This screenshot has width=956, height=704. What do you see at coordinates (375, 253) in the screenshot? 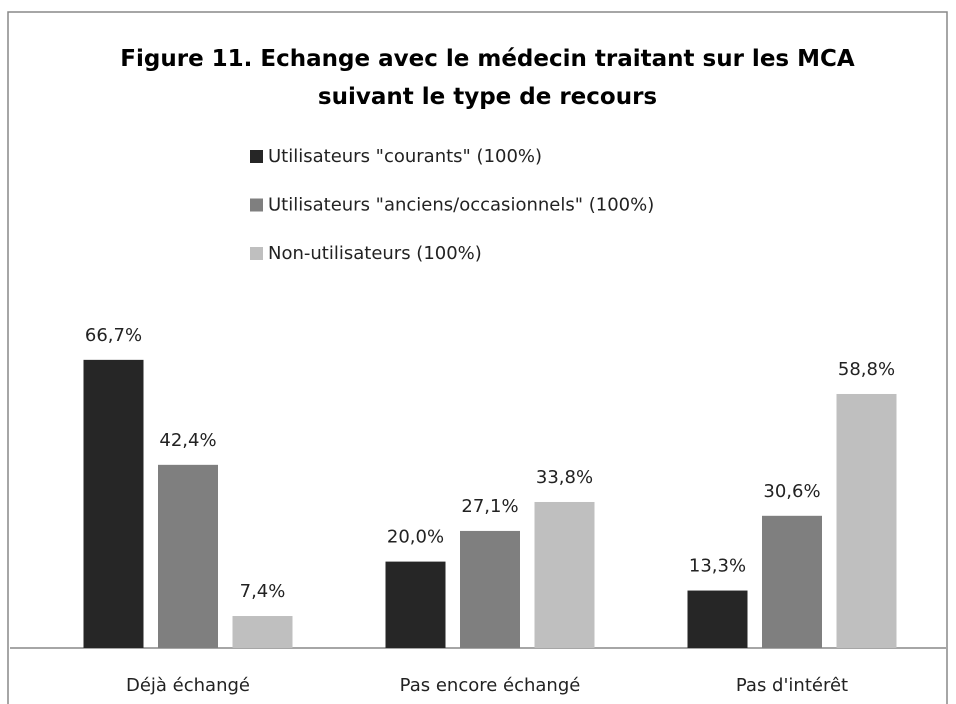
I see `legend-label: Non-utilisateurs (100%)` at bounding box center [375, 253].